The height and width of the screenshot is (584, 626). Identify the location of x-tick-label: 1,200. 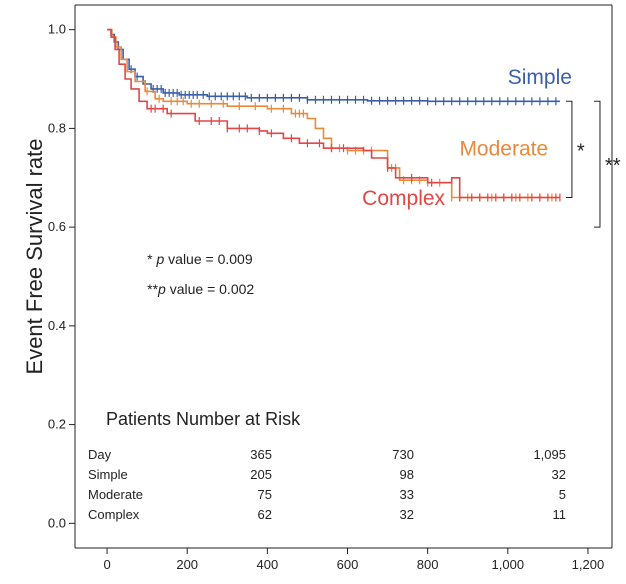
(588, 564).